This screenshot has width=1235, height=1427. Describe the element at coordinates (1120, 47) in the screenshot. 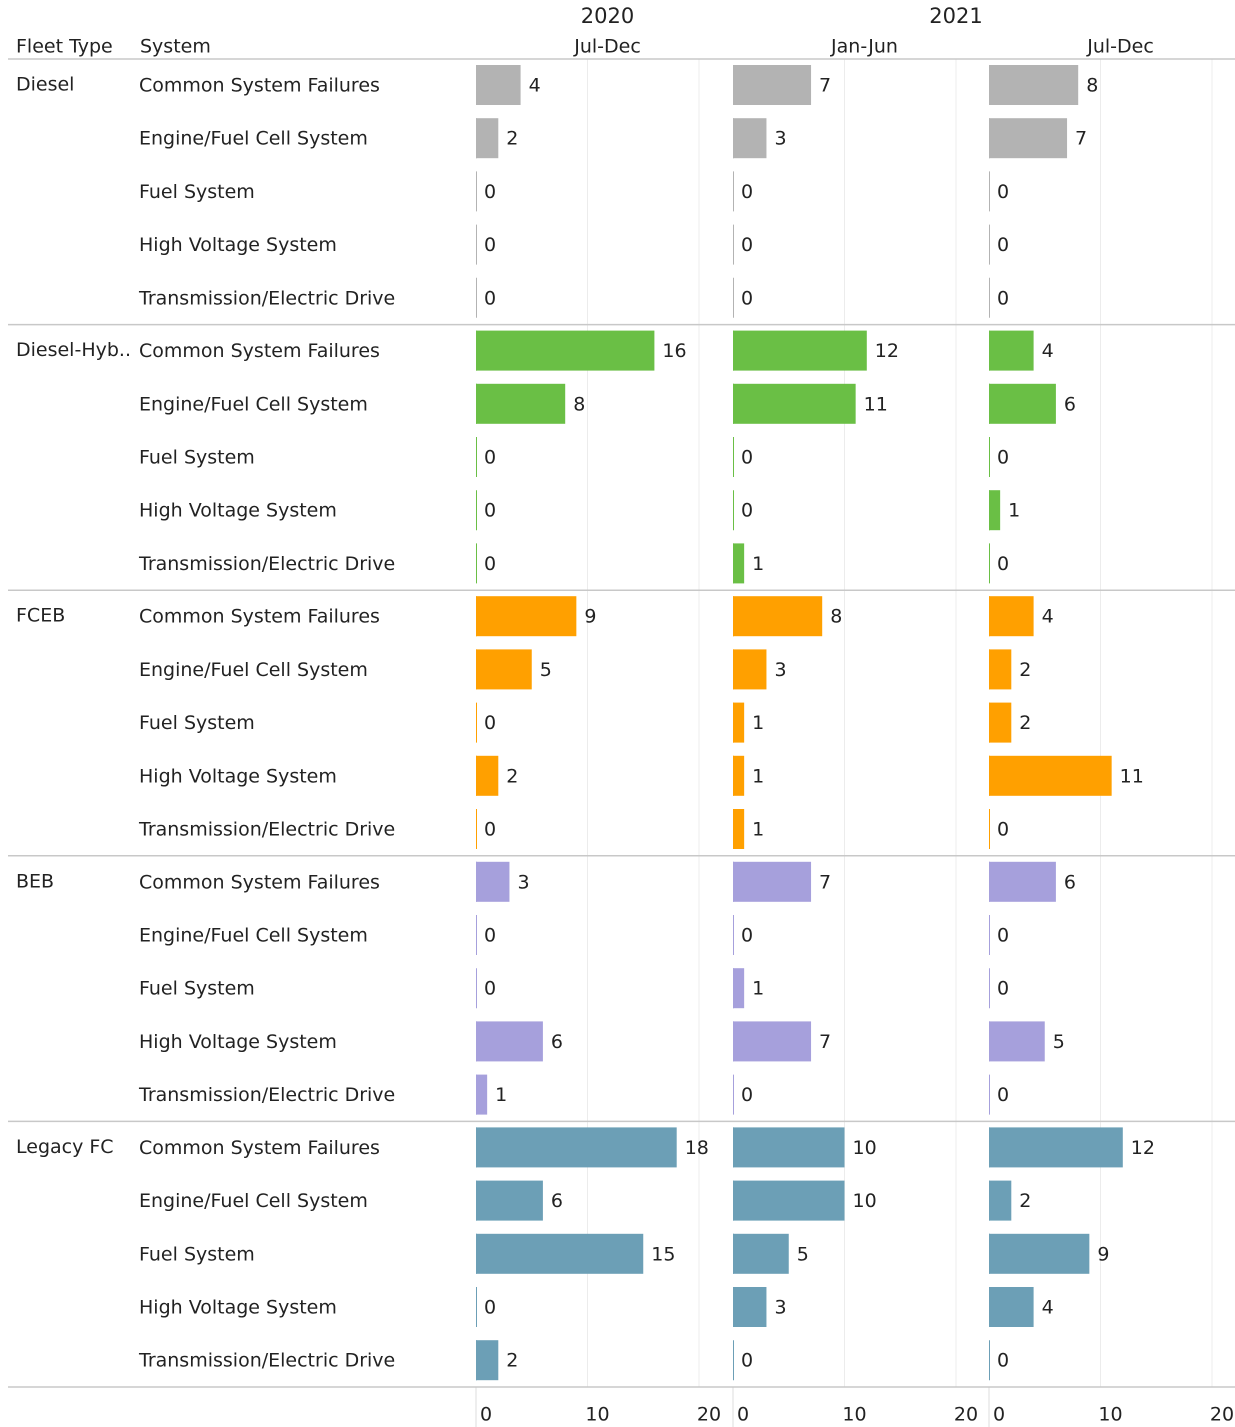

I see `period-header: Jul-Dec` at that location.